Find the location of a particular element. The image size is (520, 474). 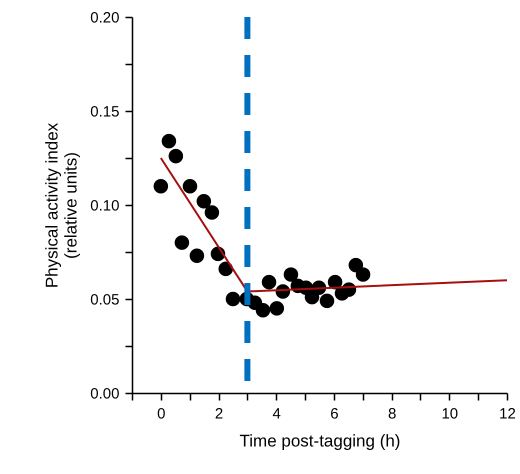

y-tick-label: 0.05 is located at coordinates (105, 300).